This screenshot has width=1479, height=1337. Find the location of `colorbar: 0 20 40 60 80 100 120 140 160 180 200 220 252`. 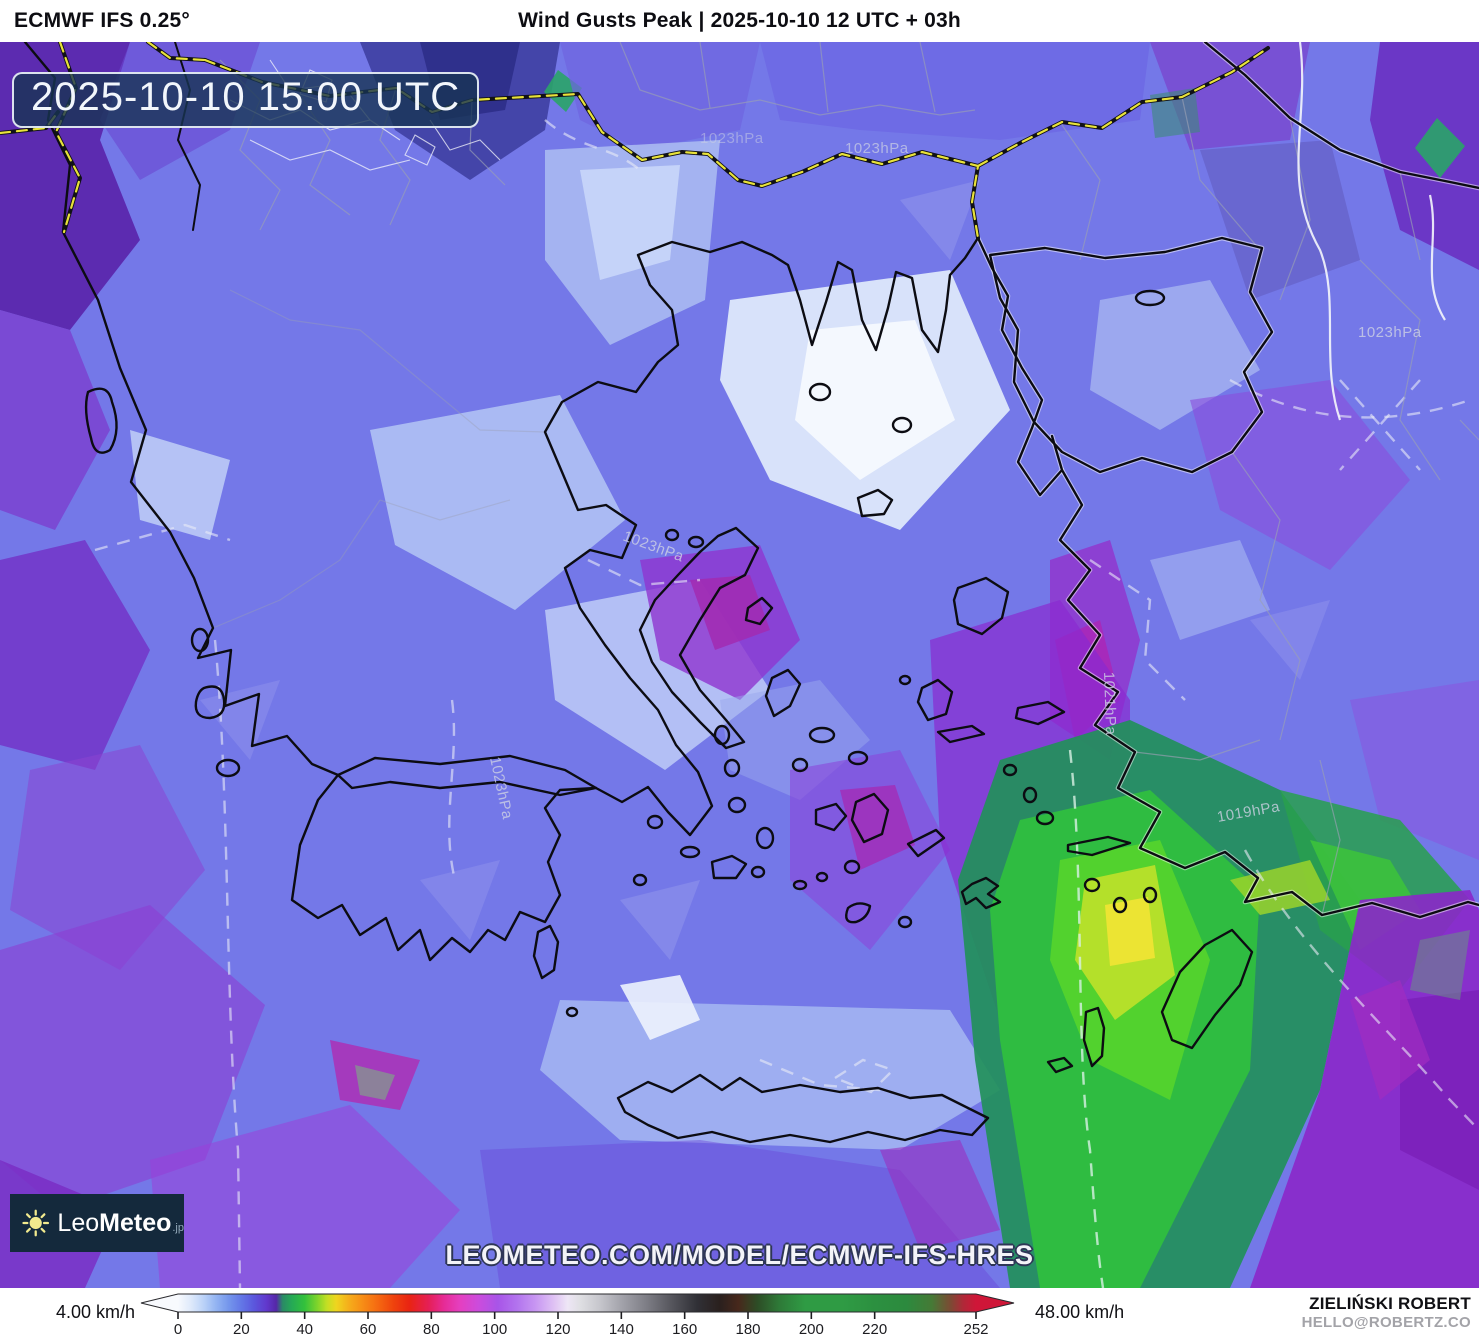

colorbar: 0 20 40 60 80 100 120 140 160 180 200 220 252 is located at coordinates (577, 1315).